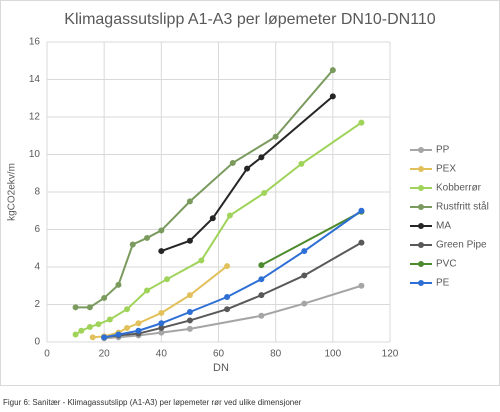 Image resolution: width=500 pixels, height=412 pixels. What do you see at coordinates (12, 192) in the screenshot?
I see `y-axis-label: kgCO2ekv/m` at bounding box center [12, 192].